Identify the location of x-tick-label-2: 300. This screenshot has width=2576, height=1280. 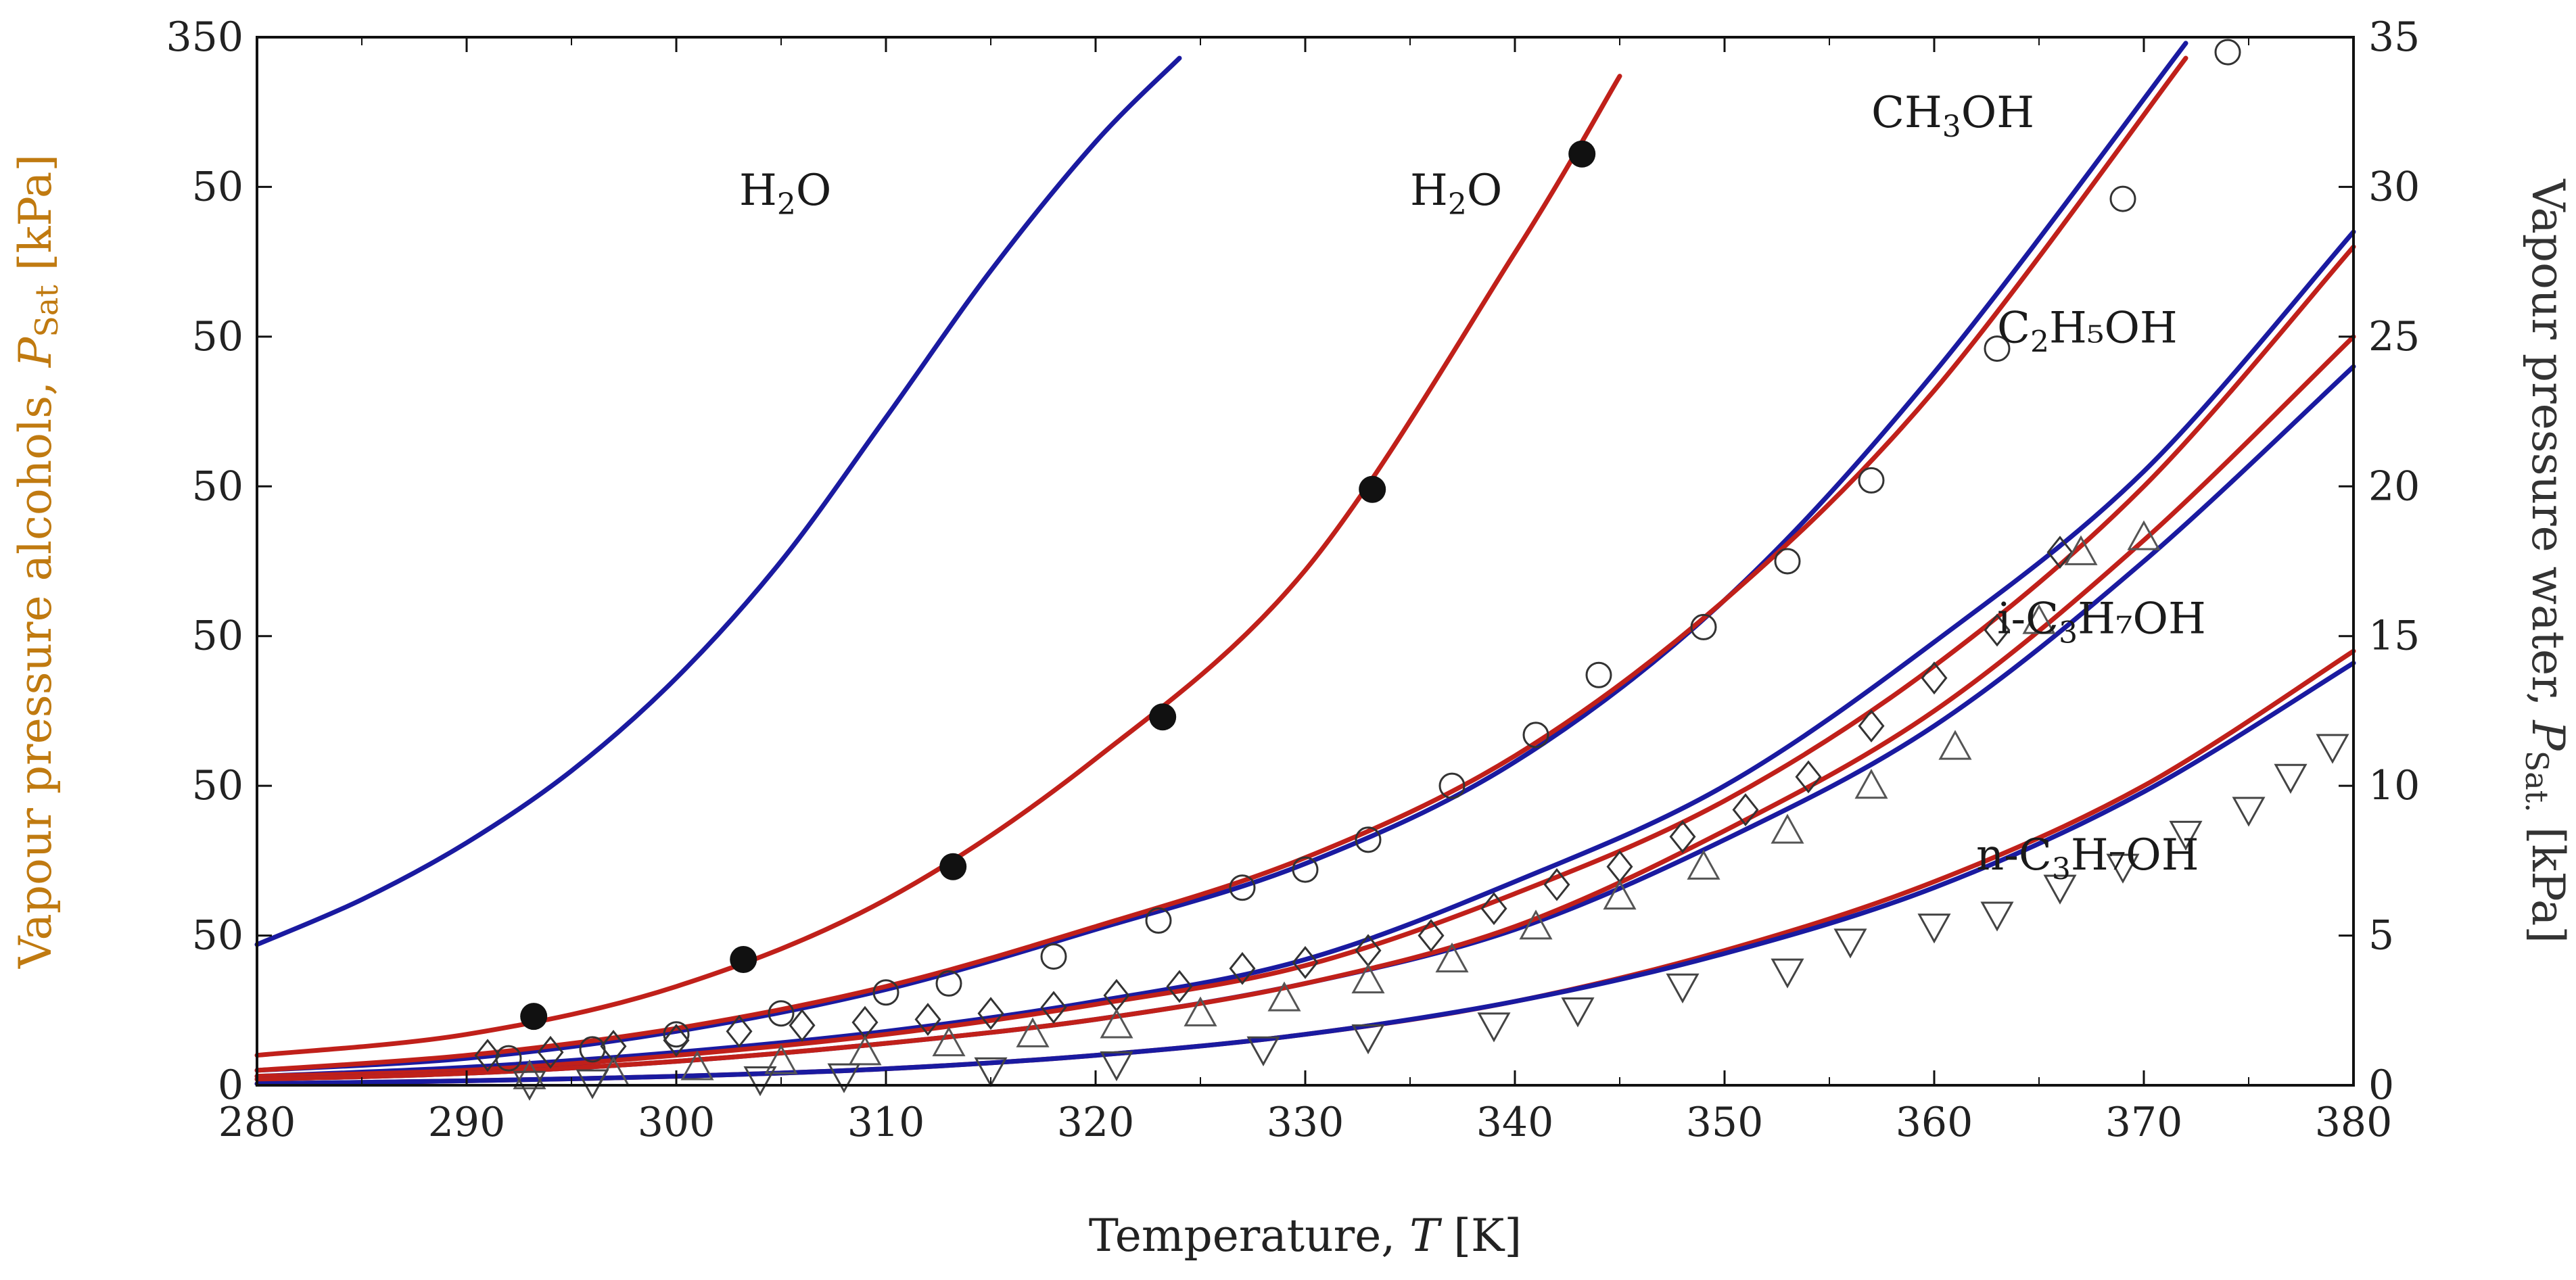
(677, 1122).